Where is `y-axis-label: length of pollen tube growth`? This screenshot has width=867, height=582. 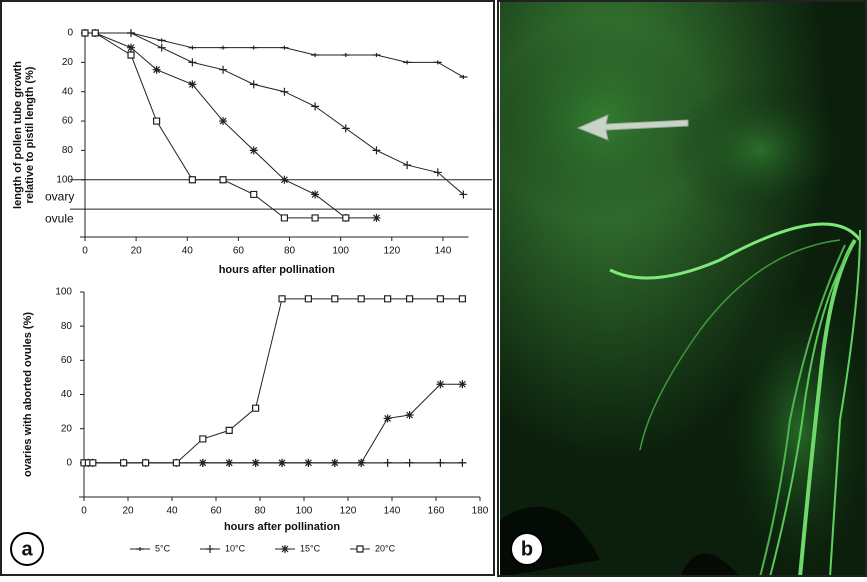 y-axis-label: length of pollen tube growth is located at coordinates (18, 135).